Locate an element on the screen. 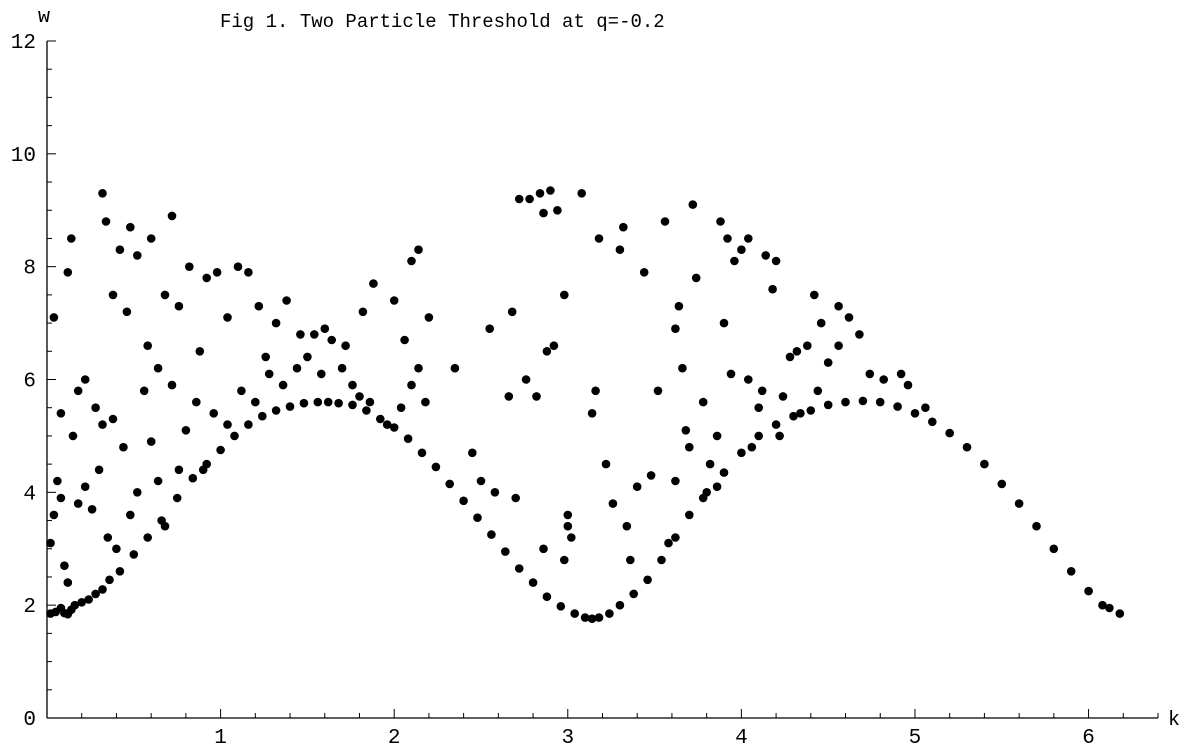  x-tick-label: 6 is located at coordinates (1088, 738).